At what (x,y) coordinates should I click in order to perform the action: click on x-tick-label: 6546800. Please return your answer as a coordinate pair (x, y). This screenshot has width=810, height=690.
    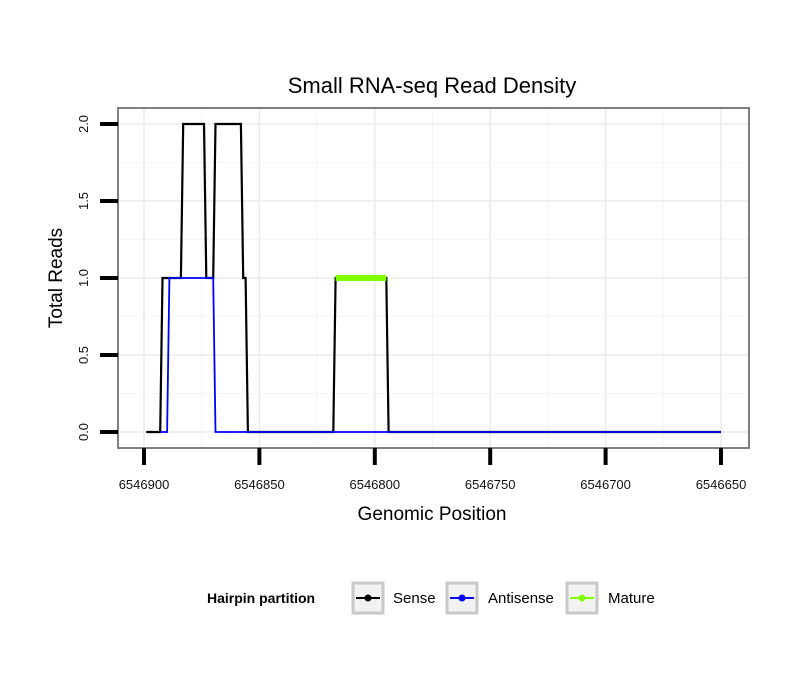
    Looking at the image, I should click on (374, 484).